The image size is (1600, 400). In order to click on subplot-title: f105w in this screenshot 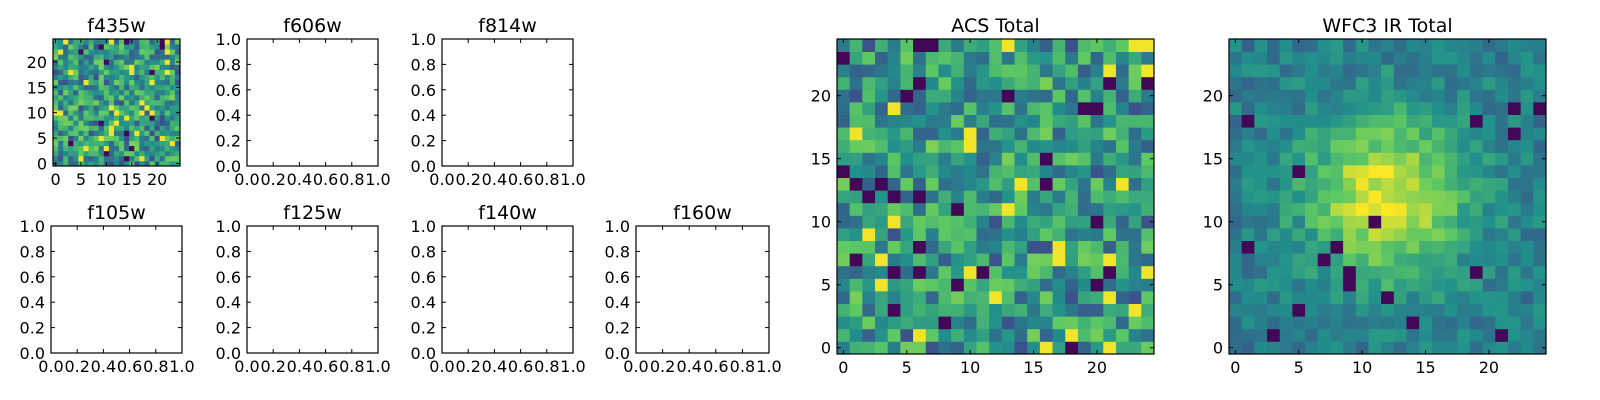, I will do `click(116, 213)`.